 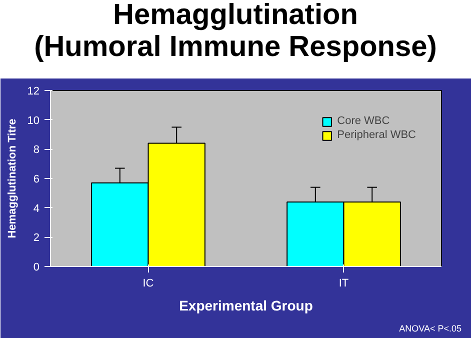 What do you see at coordinates (36, 238) in the screenshot?
I see `y-tick-label: 2` at bounding box center [36, 238].